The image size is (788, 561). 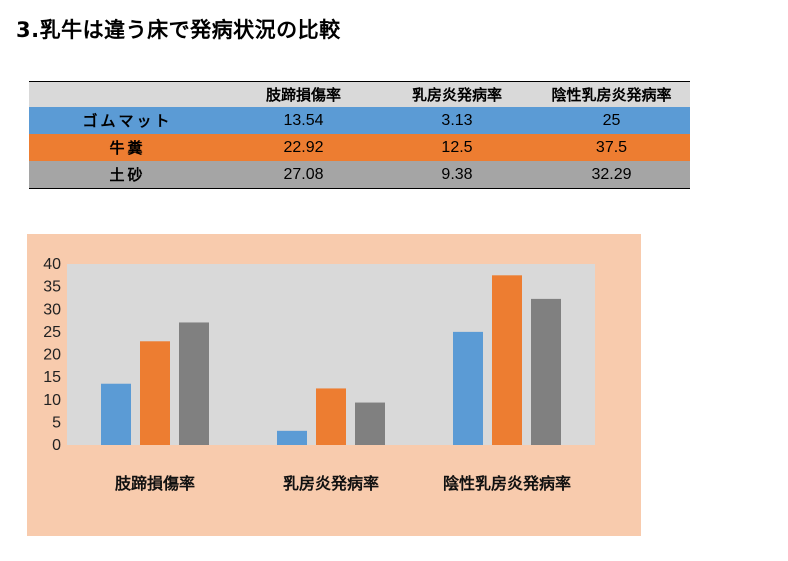 What do you see at coordinates (127, 121) in the screenshot?
I see `row-label: ゴムマット` at bounding box center [127, 121].